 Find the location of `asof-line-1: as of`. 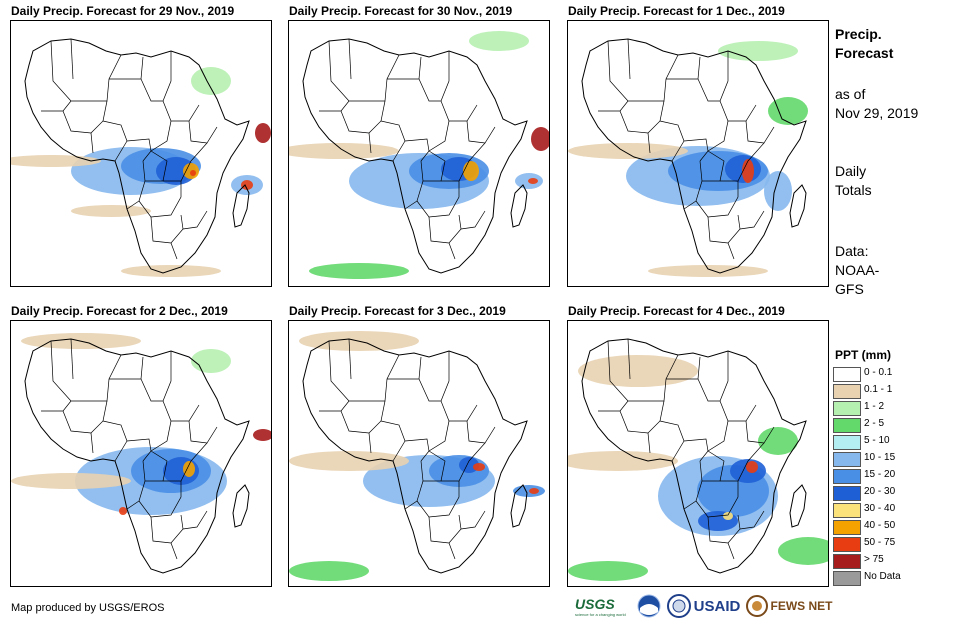

asof-line-1: as of is located at coordinates (850, 94).